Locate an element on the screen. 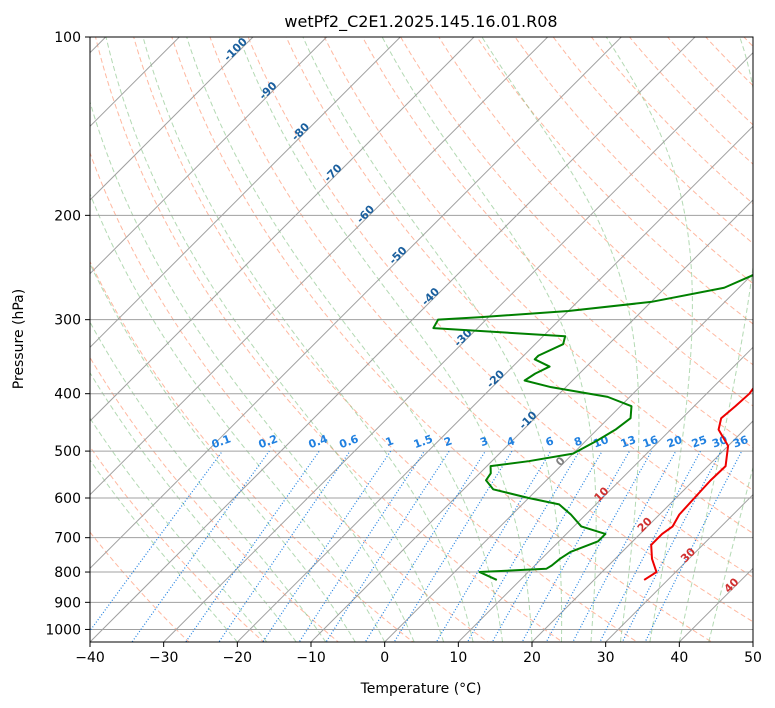  x-tick-label: −10 is located at coordinates (311, 658).